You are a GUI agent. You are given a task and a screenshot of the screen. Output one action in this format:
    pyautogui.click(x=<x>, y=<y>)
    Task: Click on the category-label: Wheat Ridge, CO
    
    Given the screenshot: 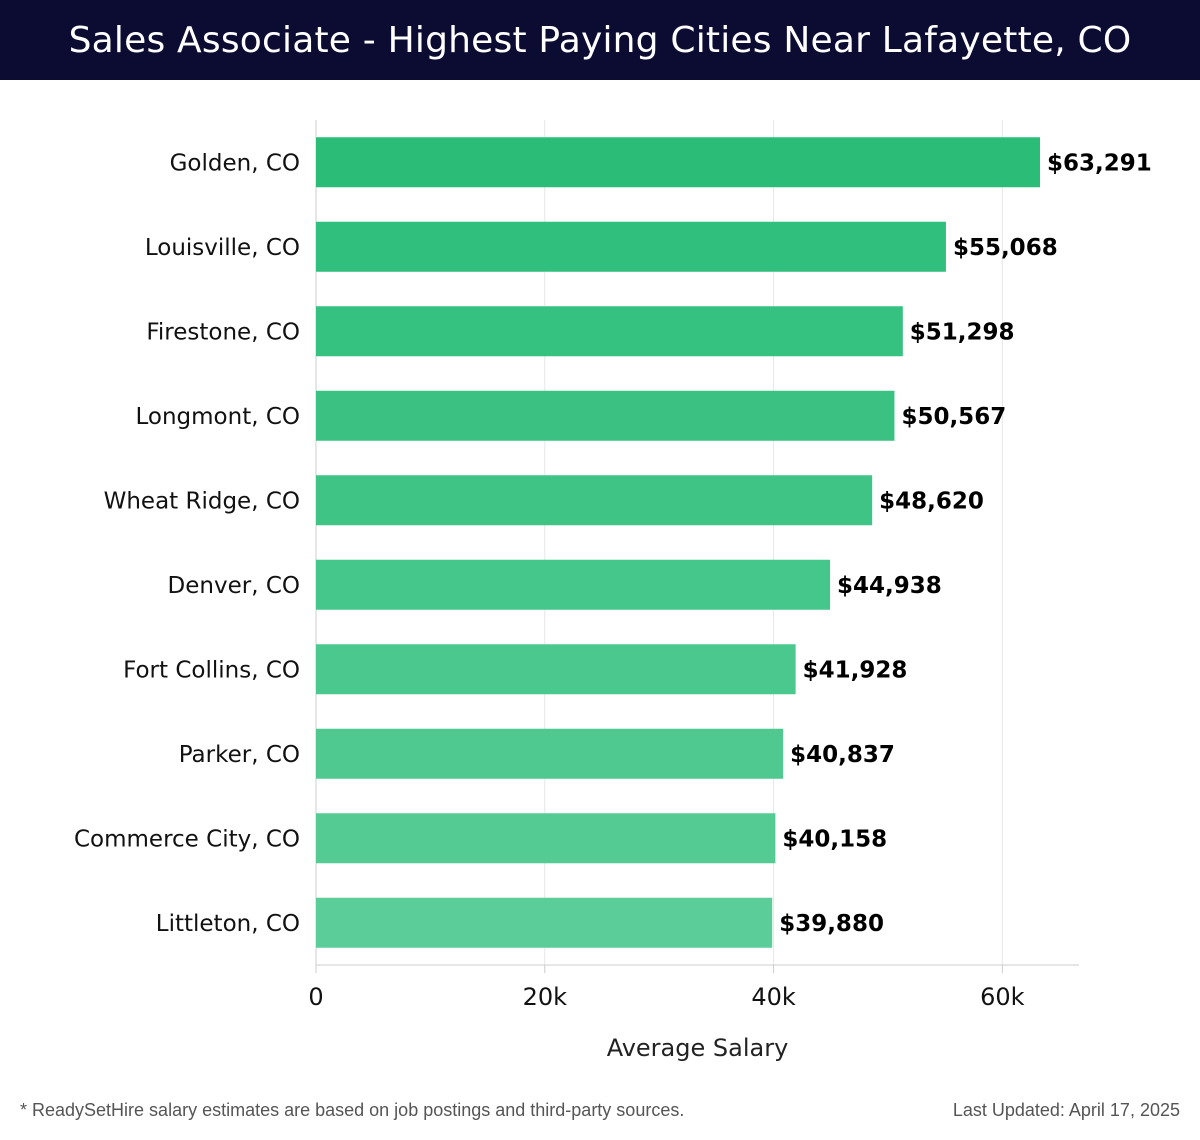 What is the action you would take?
    pyautogui.click(x=202, y=501)
    